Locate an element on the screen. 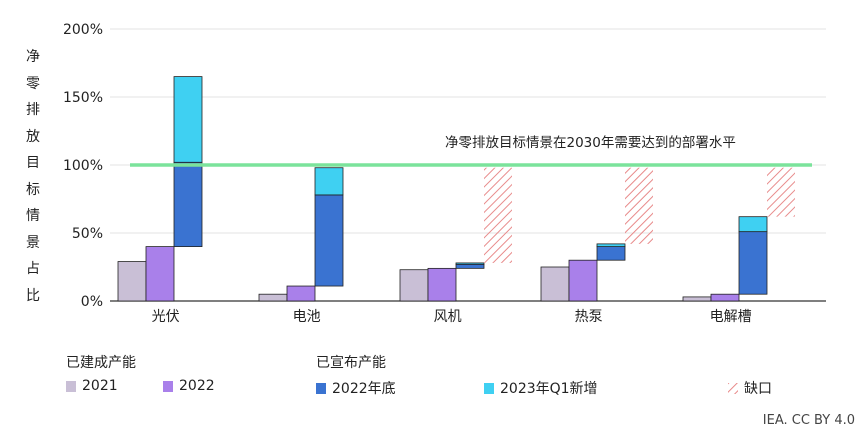  y-tick-label: 100% is located at coordinates (83, 166).